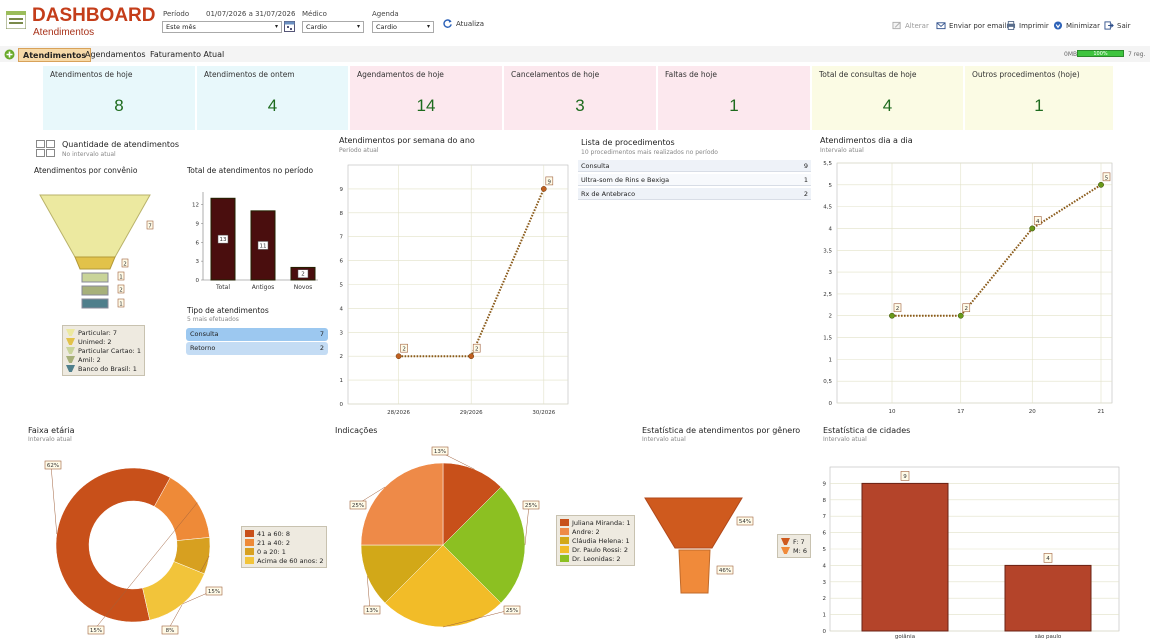 This screenshot has height=640, width=1150. What do you see at coordinates (575, 54) in the screenshot?
I see `tab-bar` at bounding box center [575, 54].